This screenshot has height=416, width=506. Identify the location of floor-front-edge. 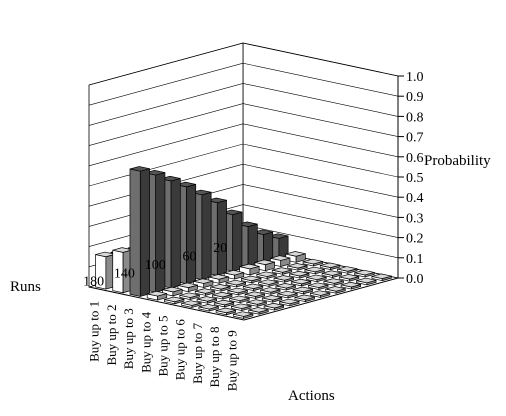
(243, 299).